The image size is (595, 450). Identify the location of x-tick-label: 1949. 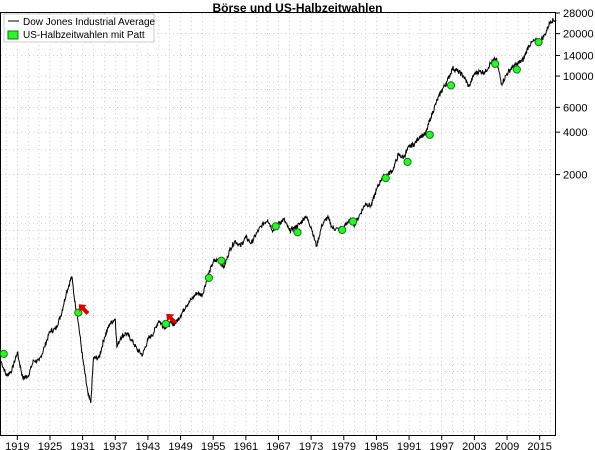
(180, 445).